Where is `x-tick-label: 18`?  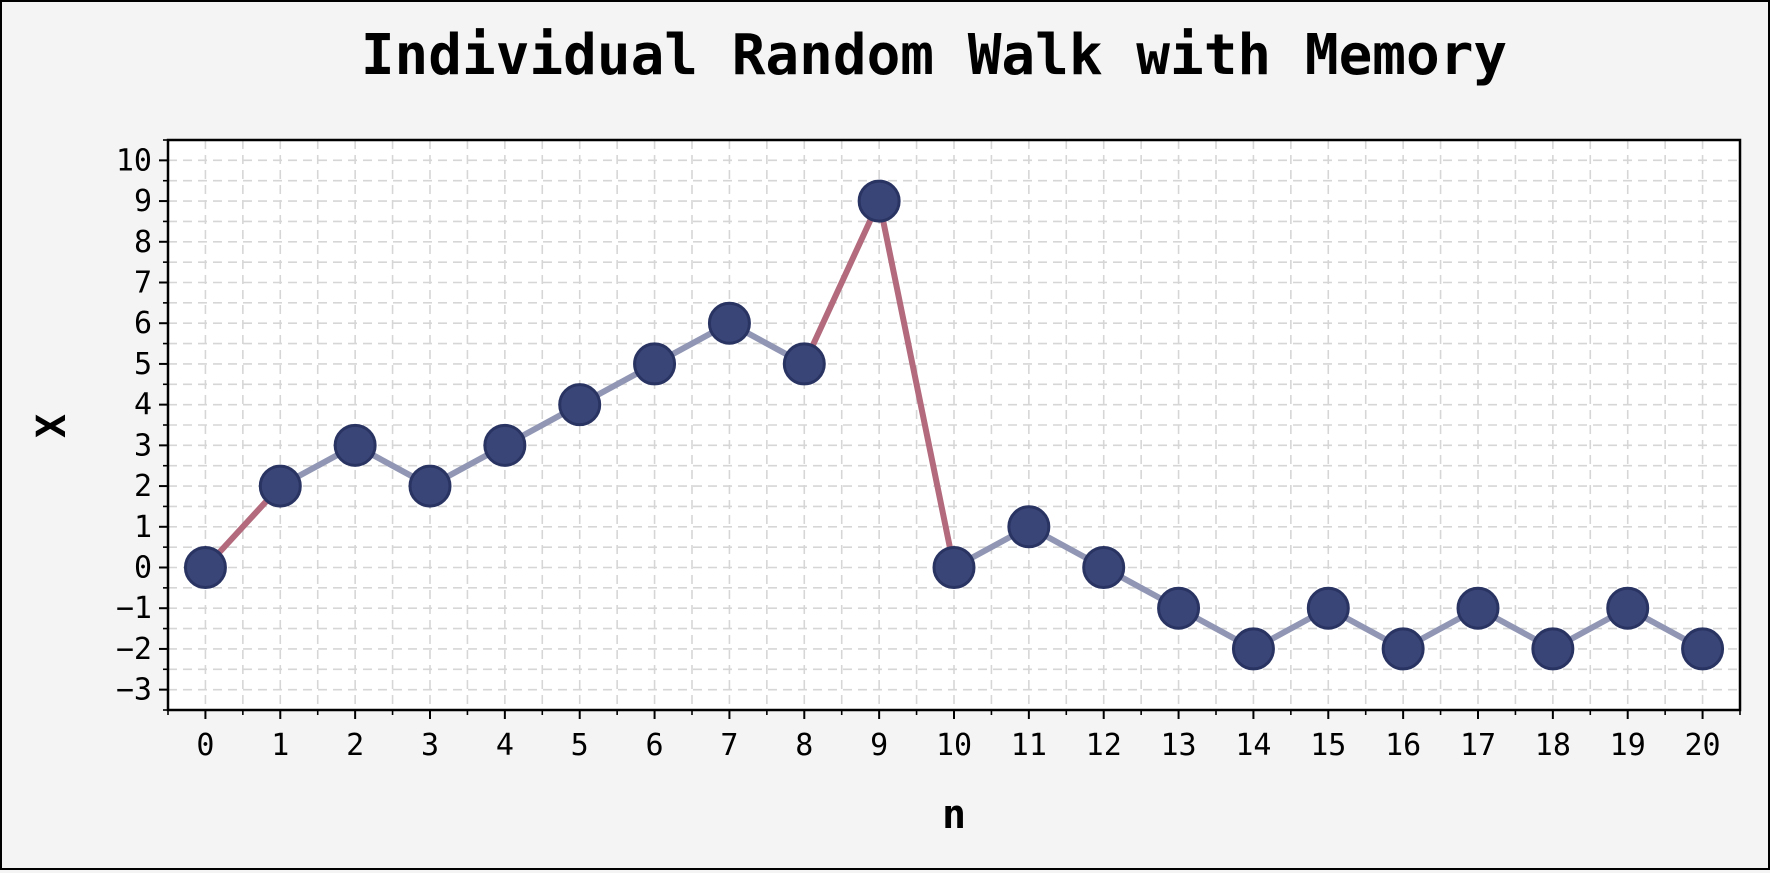
x-tick-label: 18 is located at coordinates (1553, 745).